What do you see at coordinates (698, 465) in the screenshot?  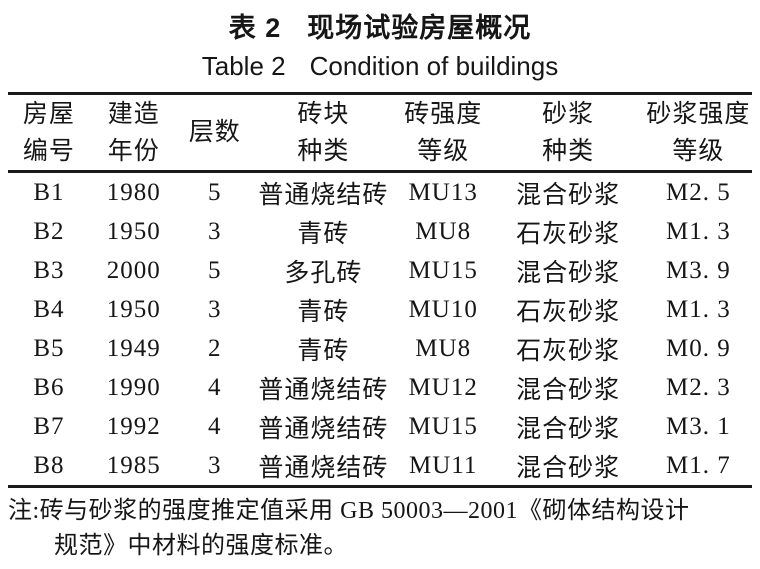 I see `table-cell: M1. 7` at bounding box center [698, 465].